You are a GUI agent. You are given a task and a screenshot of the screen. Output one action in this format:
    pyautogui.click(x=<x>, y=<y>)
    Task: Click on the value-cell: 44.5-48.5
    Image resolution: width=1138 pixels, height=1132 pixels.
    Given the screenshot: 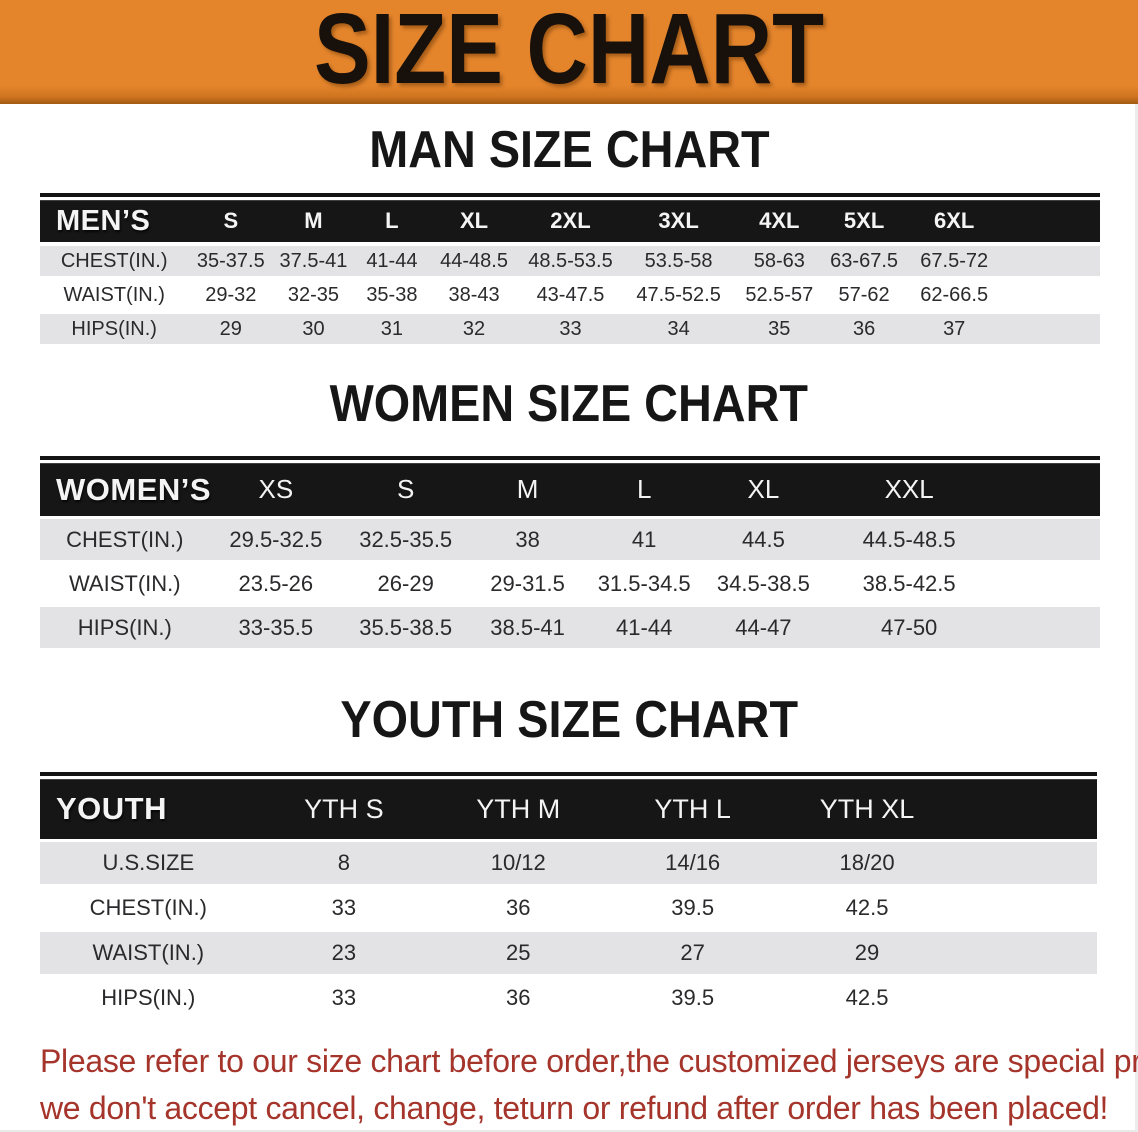 What is the action you would take?
    pyautogui.click(x=909, y=539)
    